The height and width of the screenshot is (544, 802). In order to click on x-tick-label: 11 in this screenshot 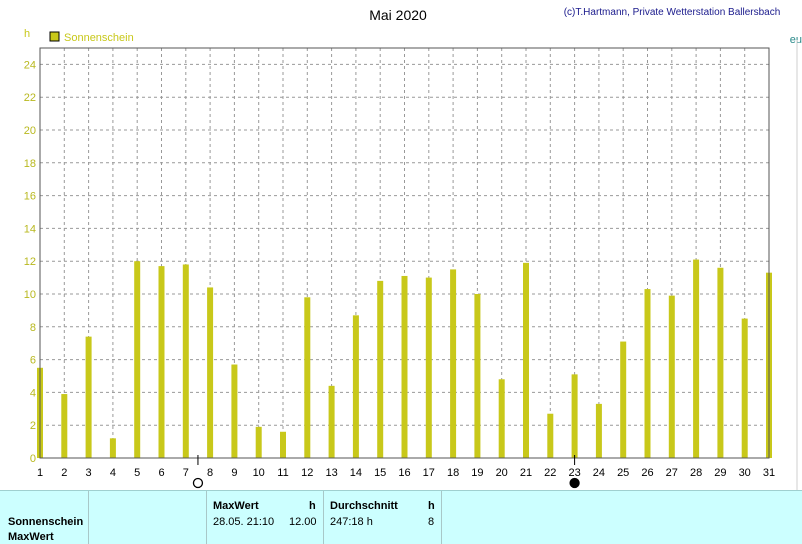, I will do `click(282, 473)`.